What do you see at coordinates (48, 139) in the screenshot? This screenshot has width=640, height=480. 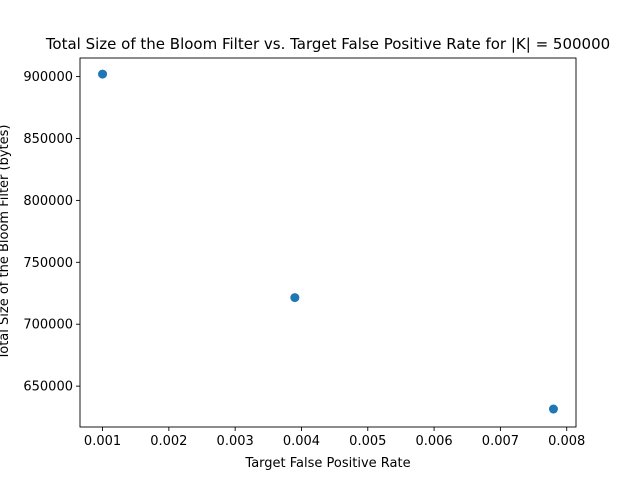 I see `y-tick-label: 850000` at bounding box center [48, 139].